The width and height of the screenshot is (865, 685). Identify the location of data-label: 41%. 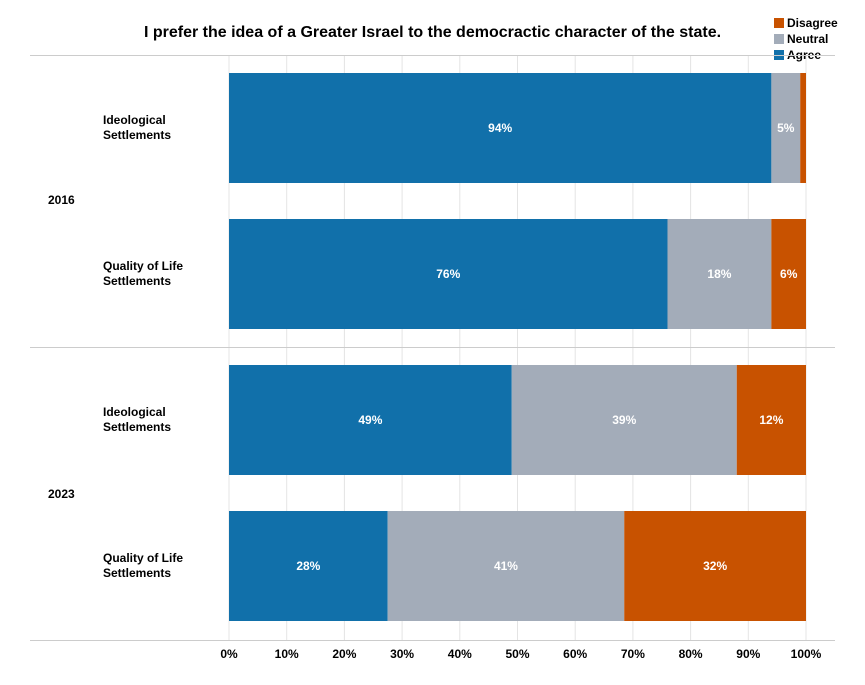
(506, 566).